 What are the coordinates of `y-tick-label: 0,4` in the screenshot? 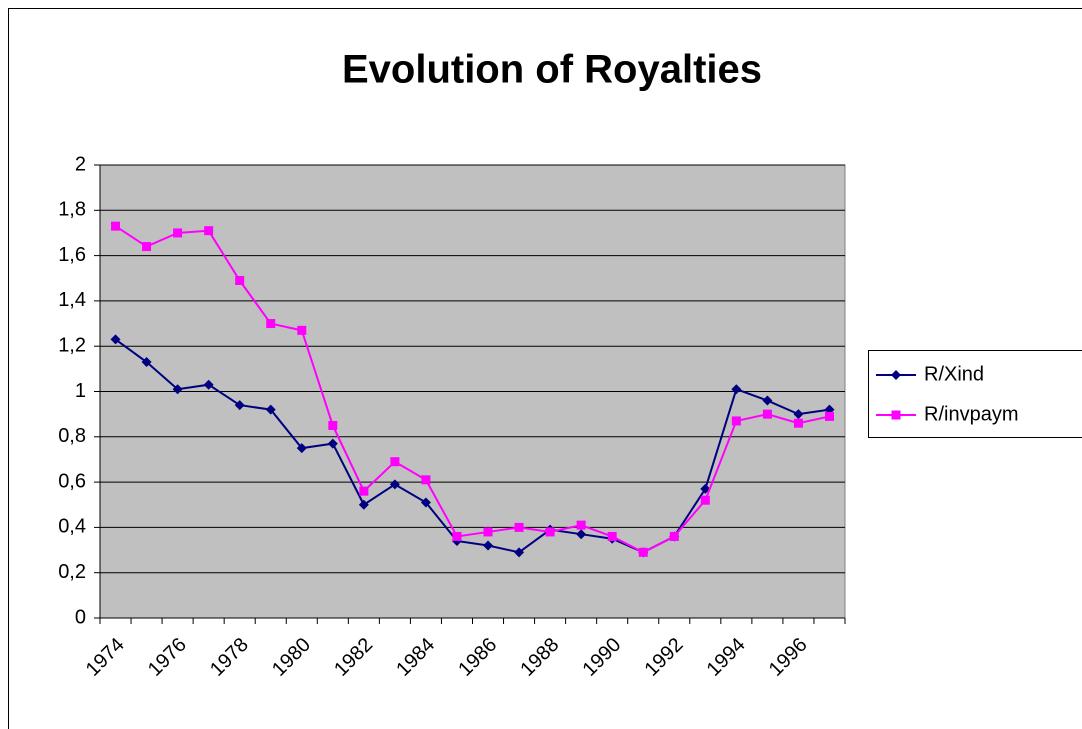 It's located at (72, 527).